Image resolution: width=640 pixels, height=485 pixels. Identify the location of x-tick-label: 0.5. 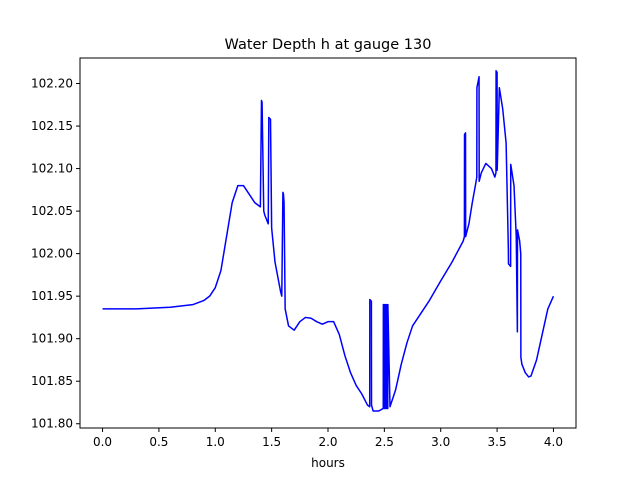
(158, 442).